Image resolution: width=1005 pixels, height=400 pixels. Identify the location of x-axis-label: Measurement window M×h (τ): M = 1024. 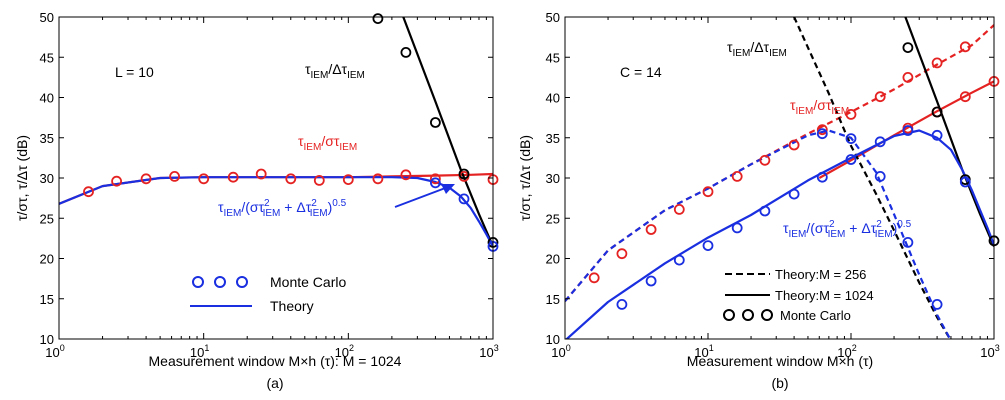
(275, 361).